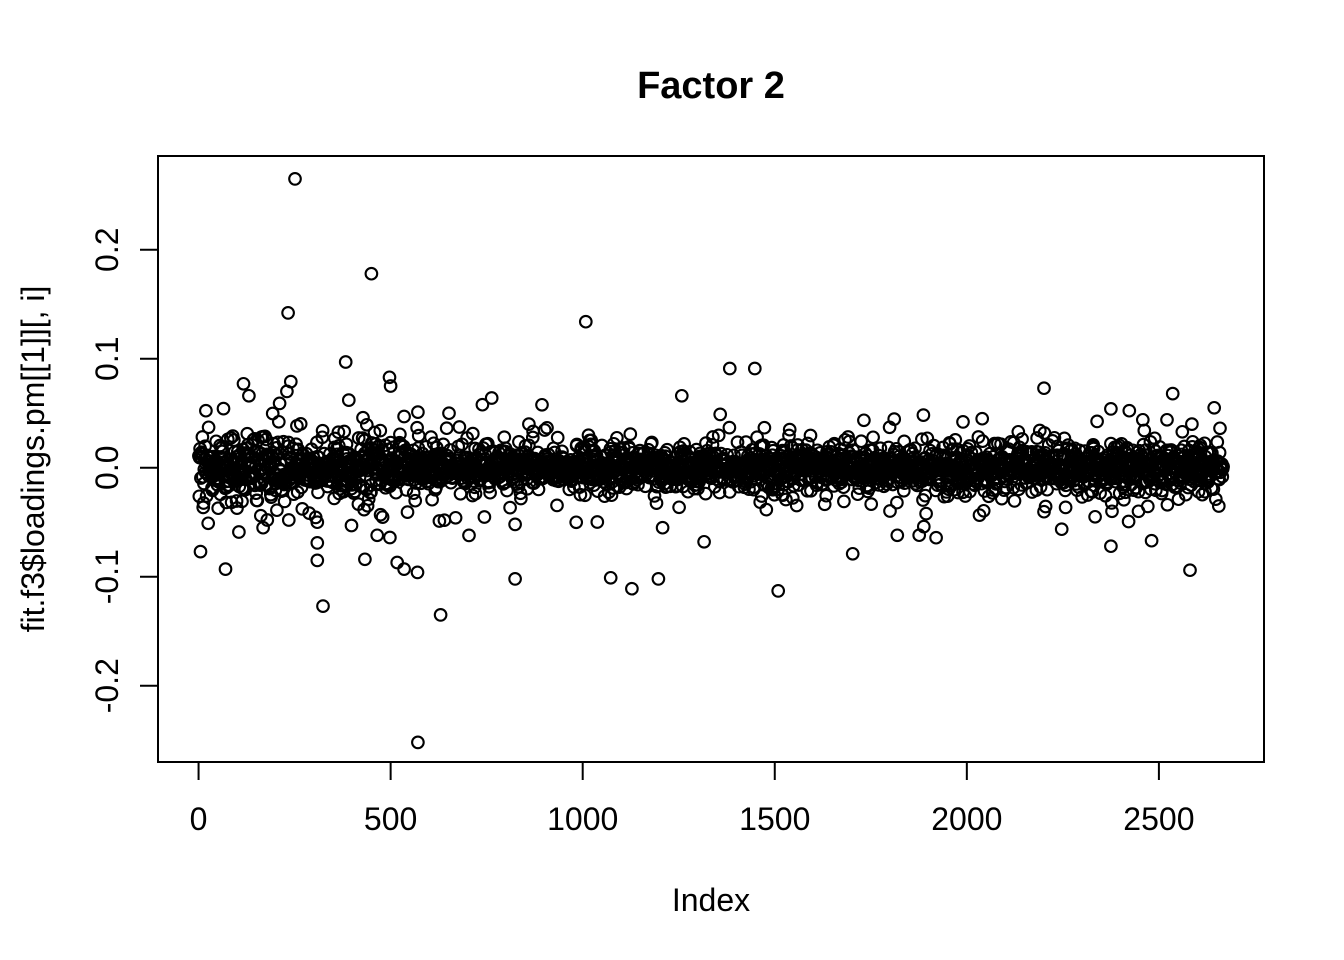 The image size is (1344, 960). Describe the element at coordinates (199, 819) in the screenshot. I see `x-axis-tick-label: 0` at that location.